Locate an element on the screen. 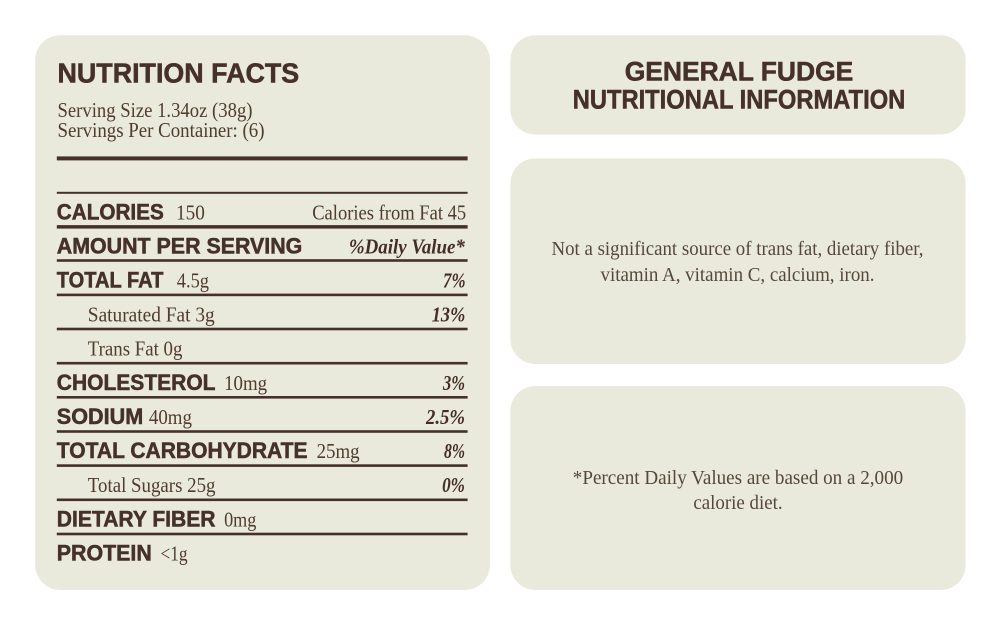  svg-text: PROTEIN is located at coordinates (104, 552).